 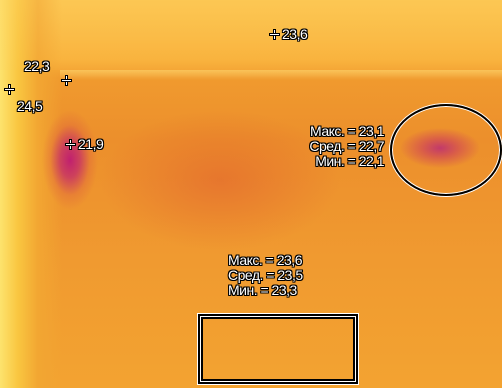 I want to click on rect-min: Мин. = 23,3, so click(x=262, y=290).